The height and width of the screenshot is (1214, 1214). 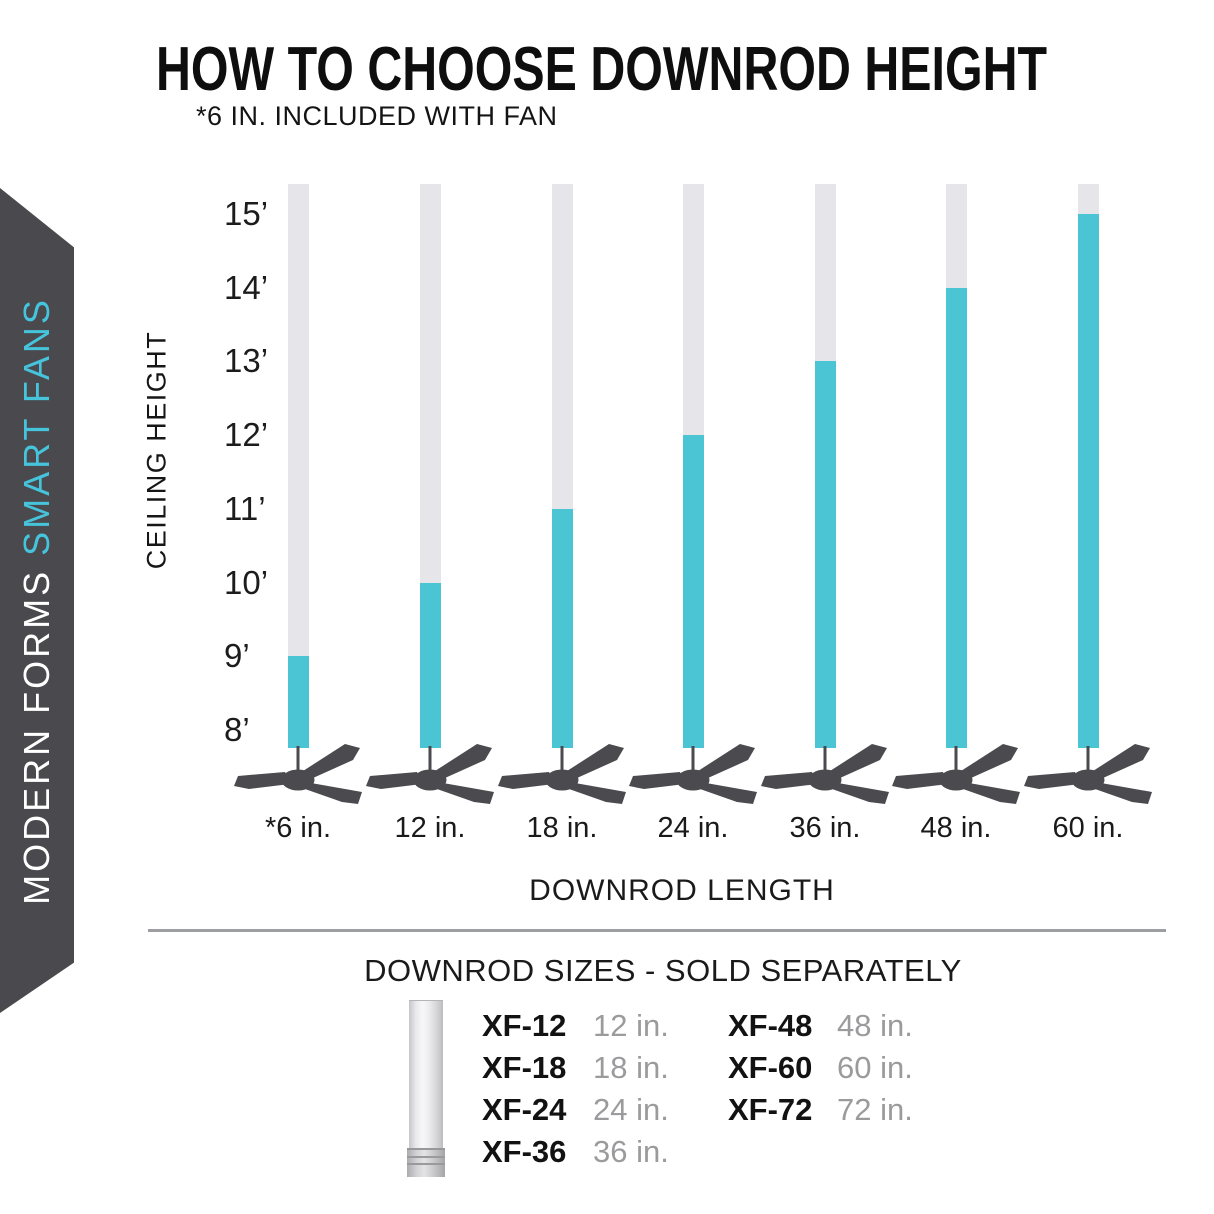 I want to click on downrod-table-row: XF-18 18 in., so click(x=575, y=1071).